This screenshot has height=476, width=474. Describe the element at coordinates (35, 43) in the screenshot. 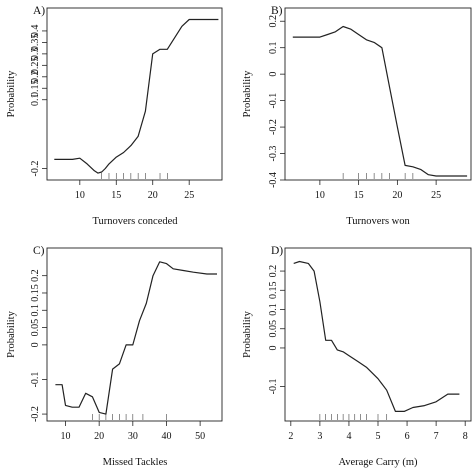

I see `y-tick-label: 0.35` at that location.